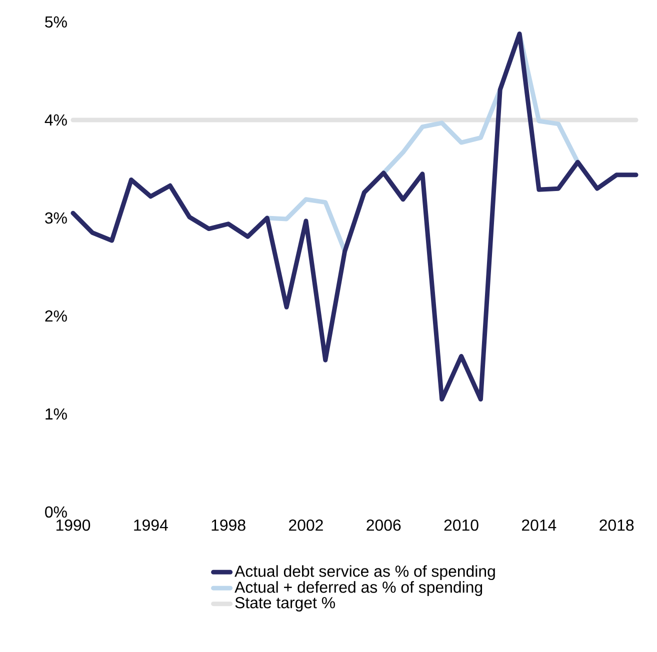 Image resolution: width=657 pixels, height=652 pixels. What do you see at coordinates (56, 218) in the screenshot?
I see `y-tick-label: 3%` at bounding box center [56, 218].